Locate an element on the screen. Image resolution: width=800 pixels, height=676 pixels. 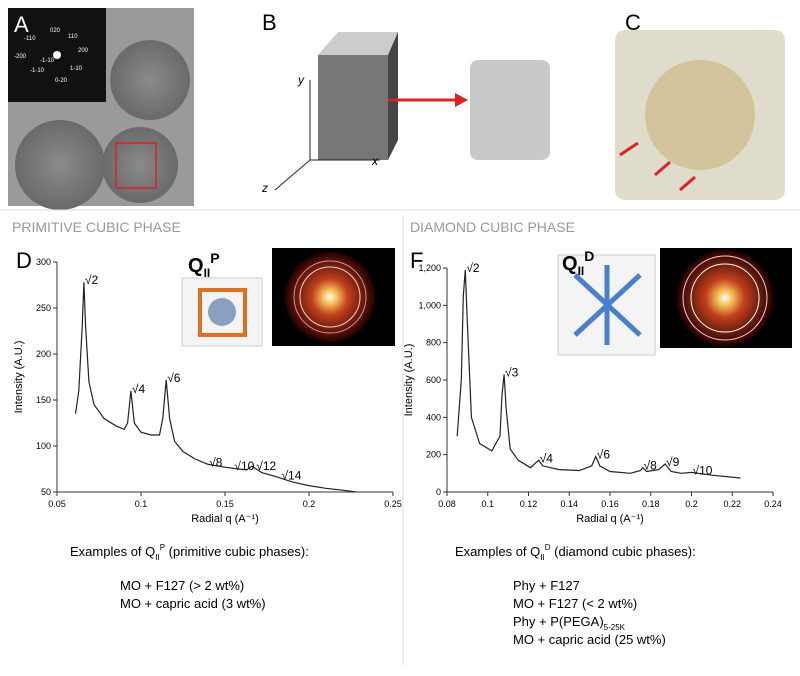
fft-label: 020 is located at coordinates (55, 31).